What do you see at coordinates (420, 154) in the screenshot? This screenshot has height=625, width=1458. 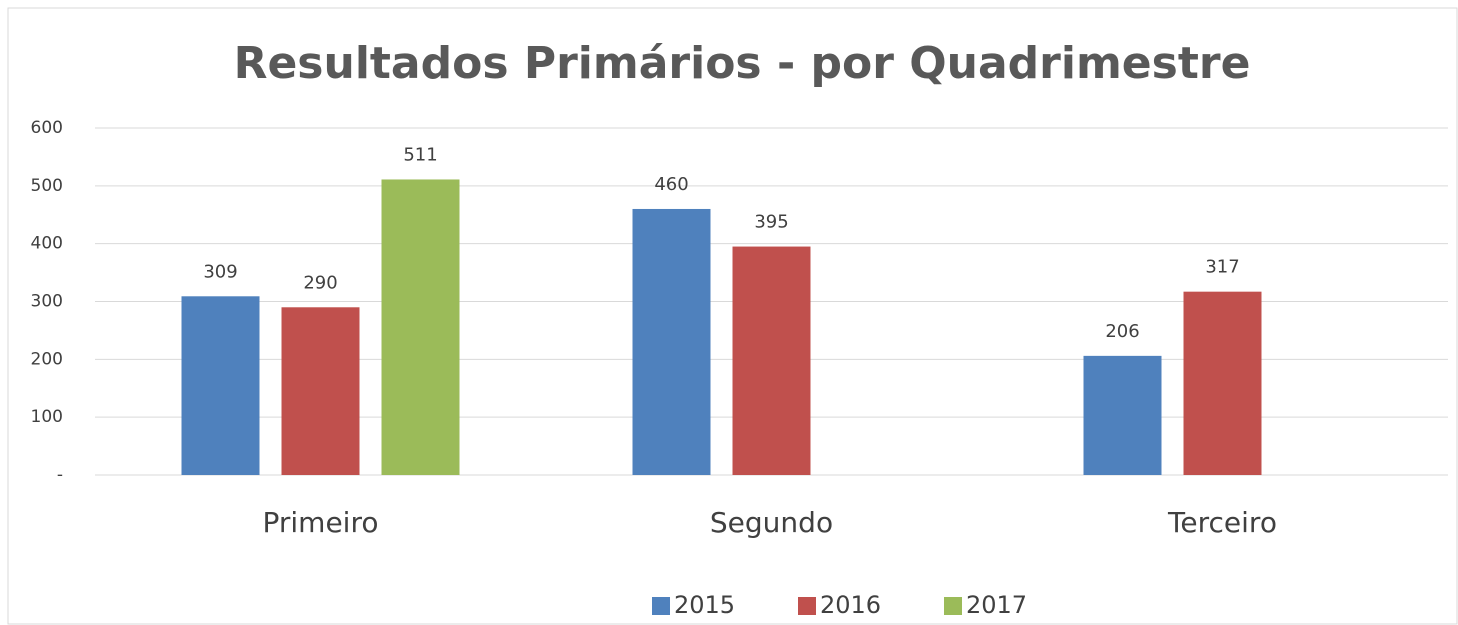 I see `value-label: 511` at bounding box center [420, 154].